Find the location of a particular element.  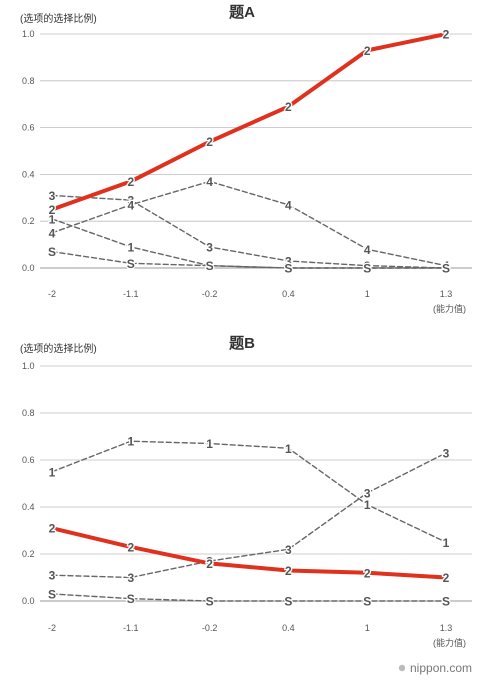

chart-a-title: 题A is located at coordinates (242, 12).